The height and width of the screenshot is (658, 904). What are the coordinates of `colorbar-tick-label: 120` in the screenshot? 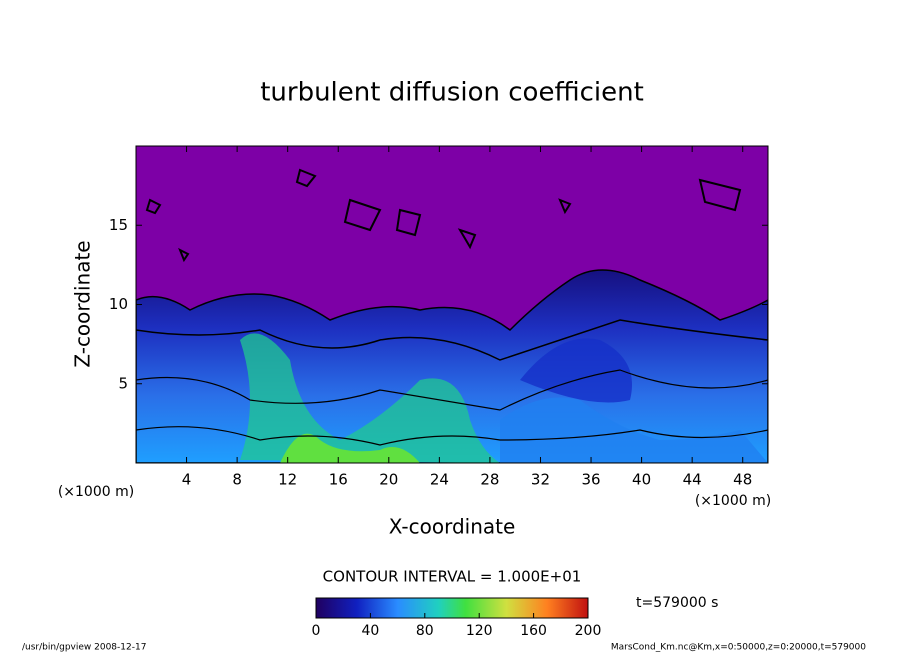 It's located at (479, 631).